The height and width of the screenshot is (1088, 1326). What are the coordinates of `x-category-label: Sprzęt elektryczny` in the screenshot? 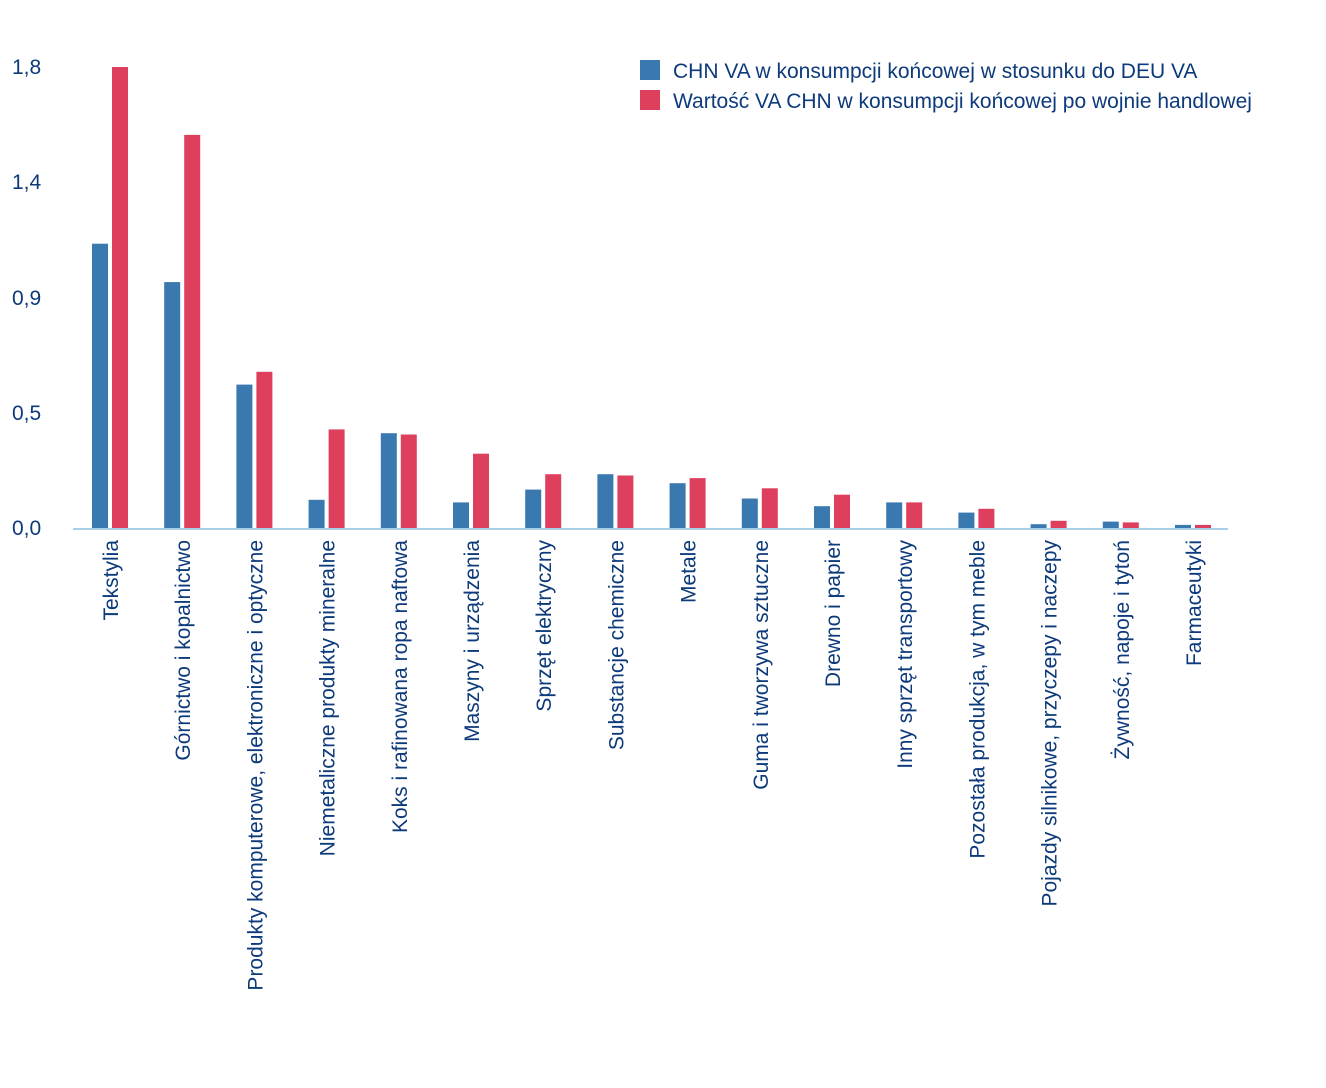 It's located at (544, 626).